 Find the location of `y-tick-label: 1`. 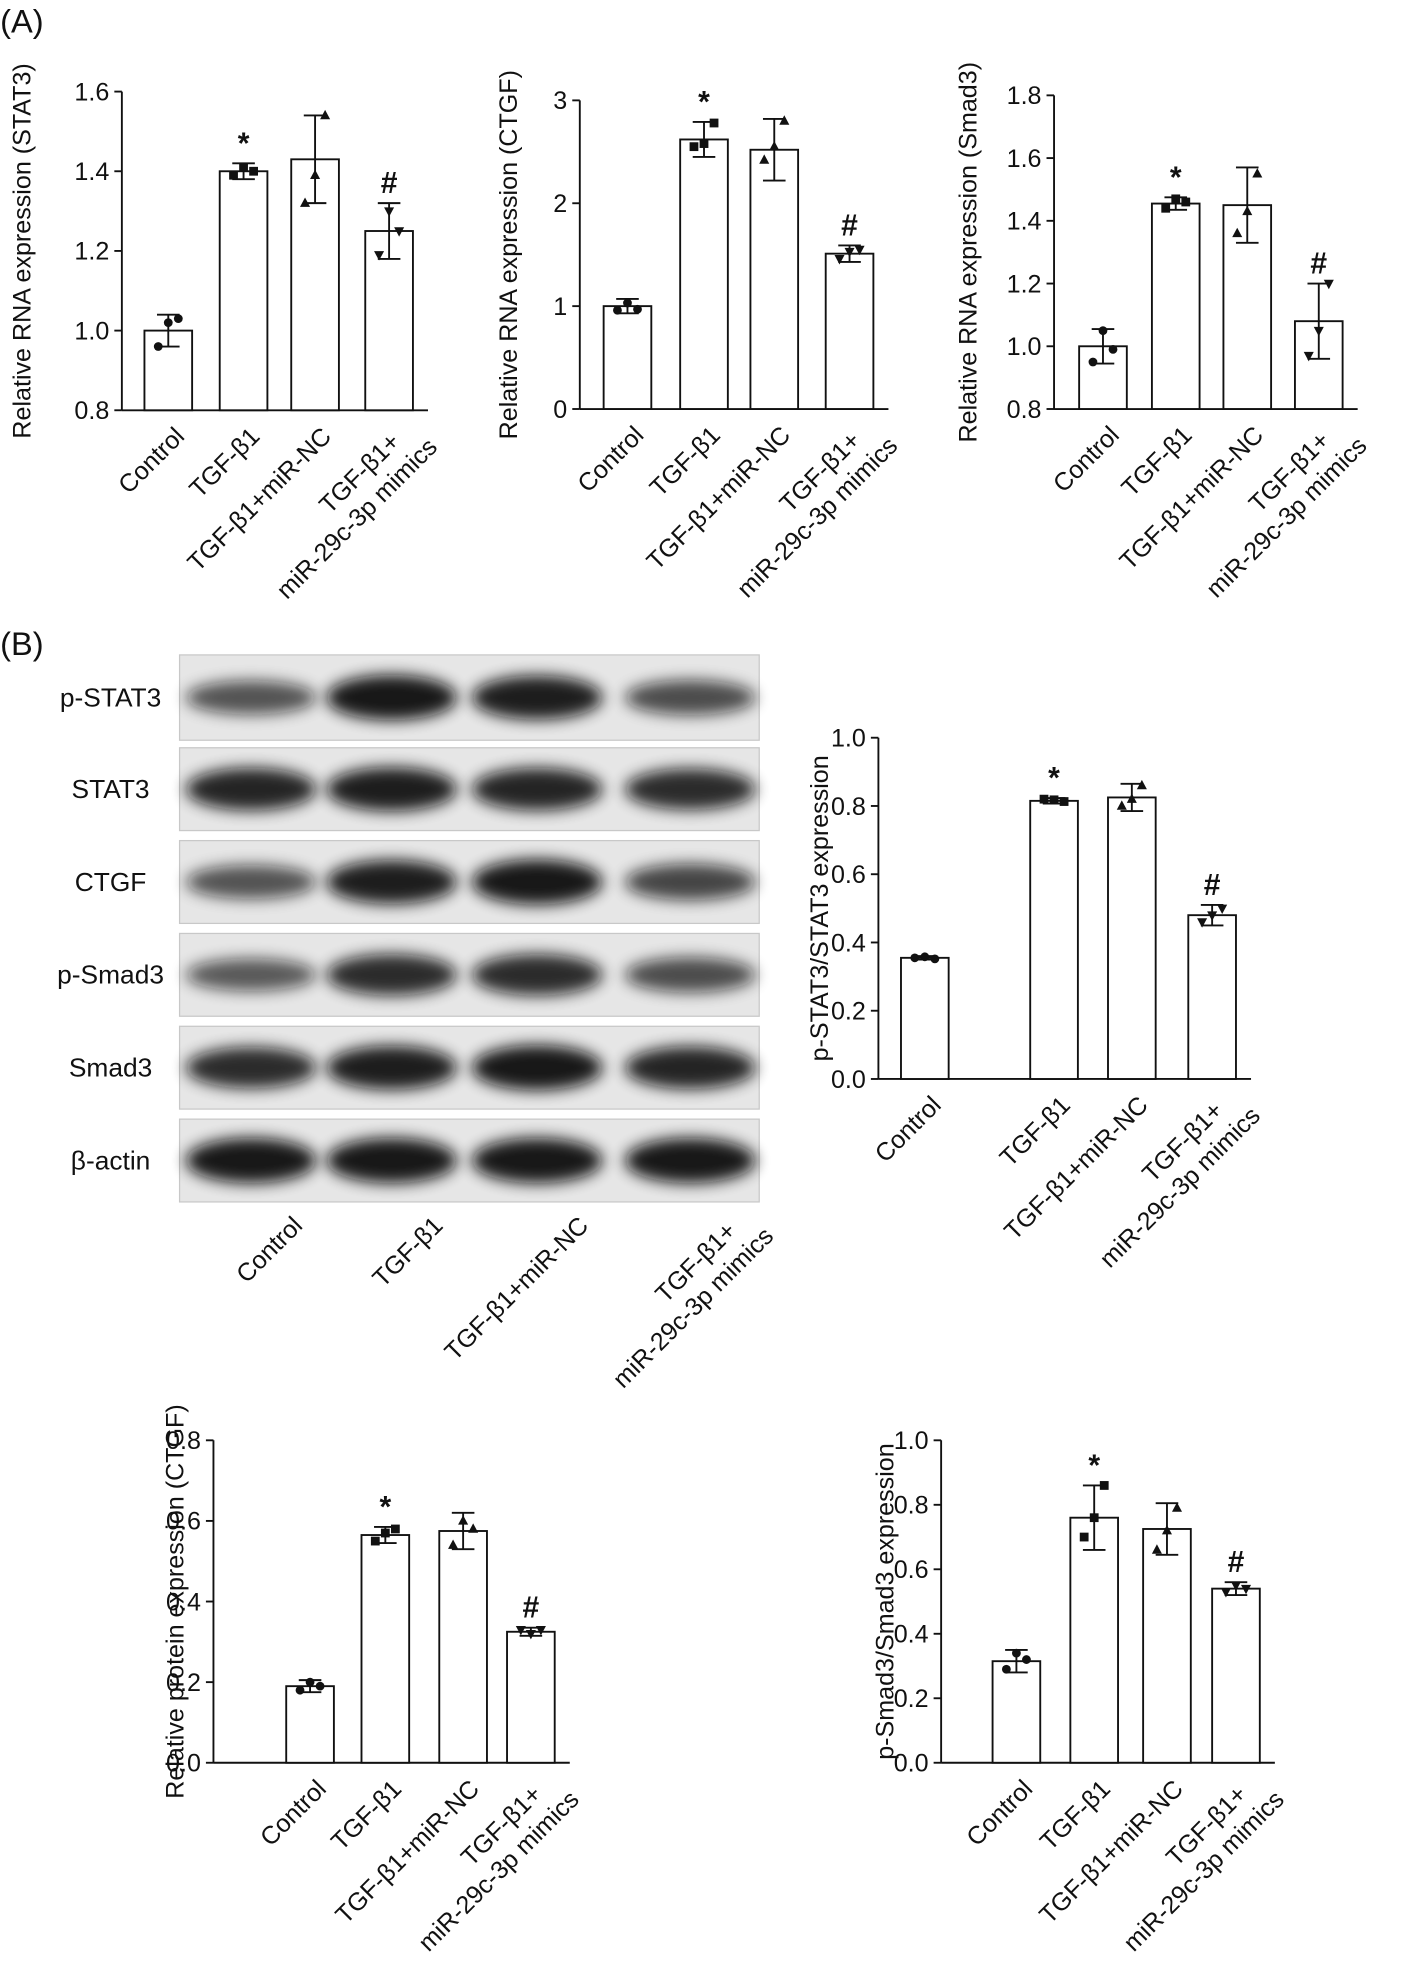

y-tick-label: 1 is located at coordinates (560, 307).